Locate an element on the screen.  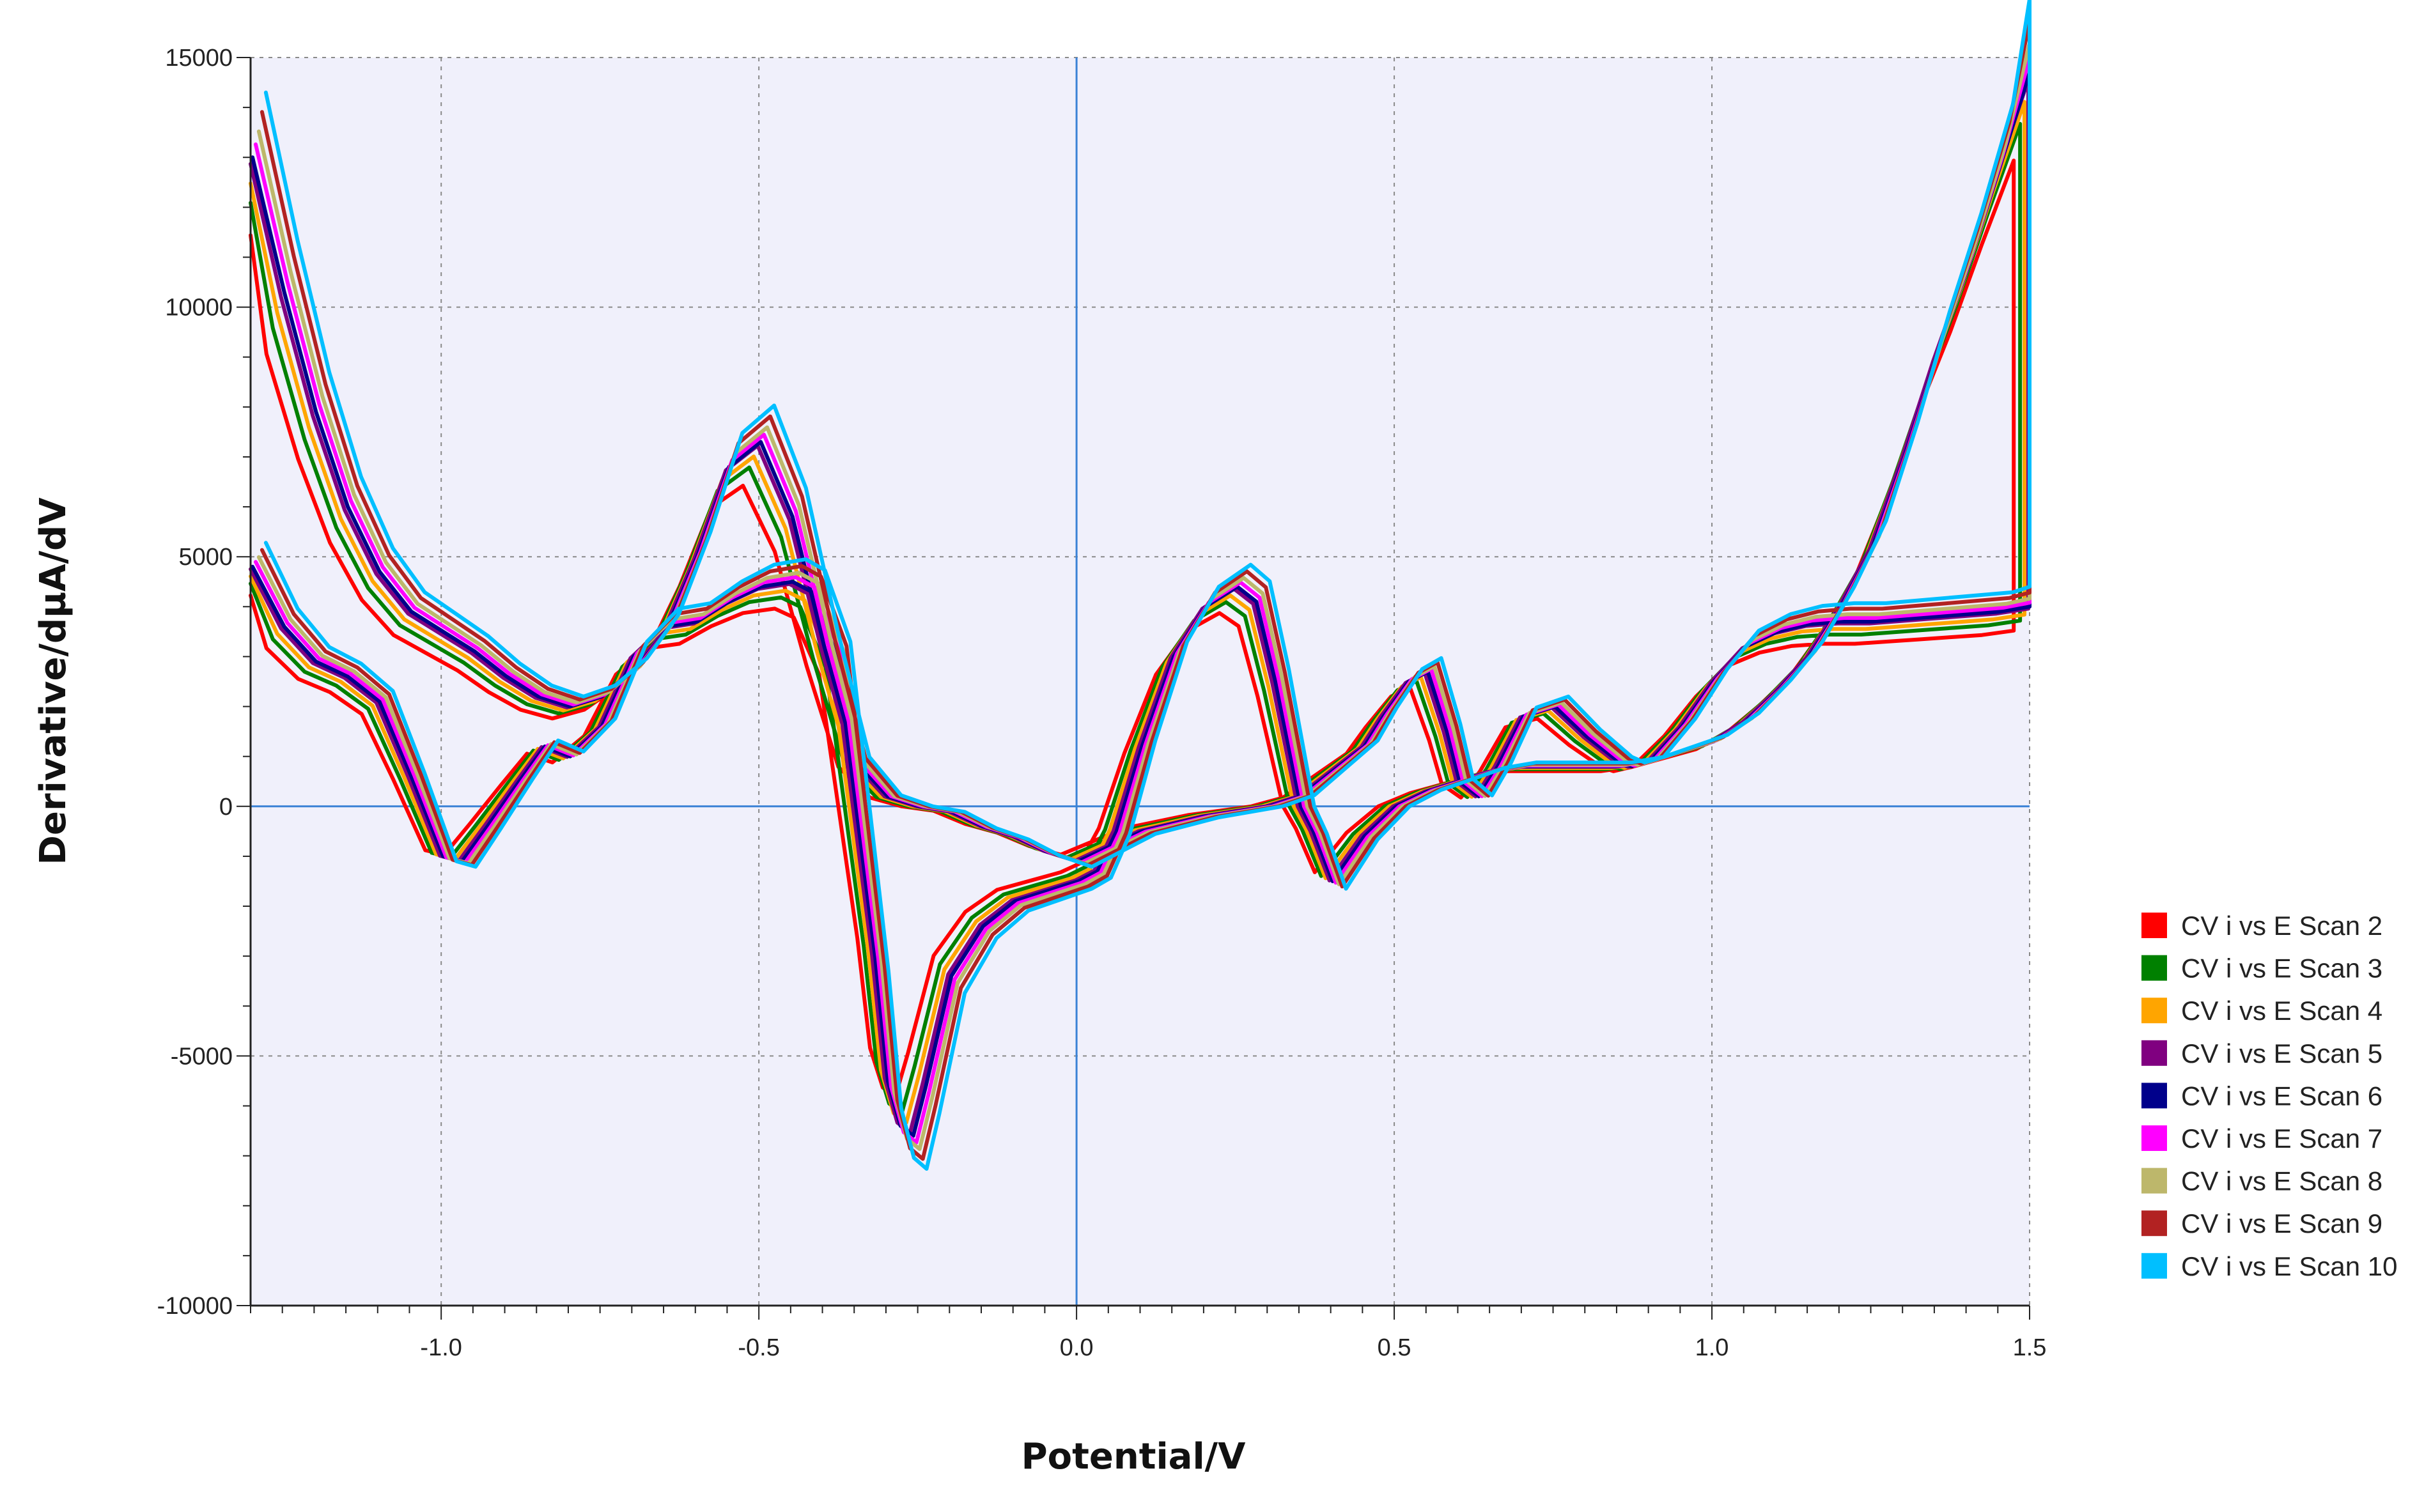
legend-label: CV i vs E Scan 4 is located at coordinates (2281, 1011).